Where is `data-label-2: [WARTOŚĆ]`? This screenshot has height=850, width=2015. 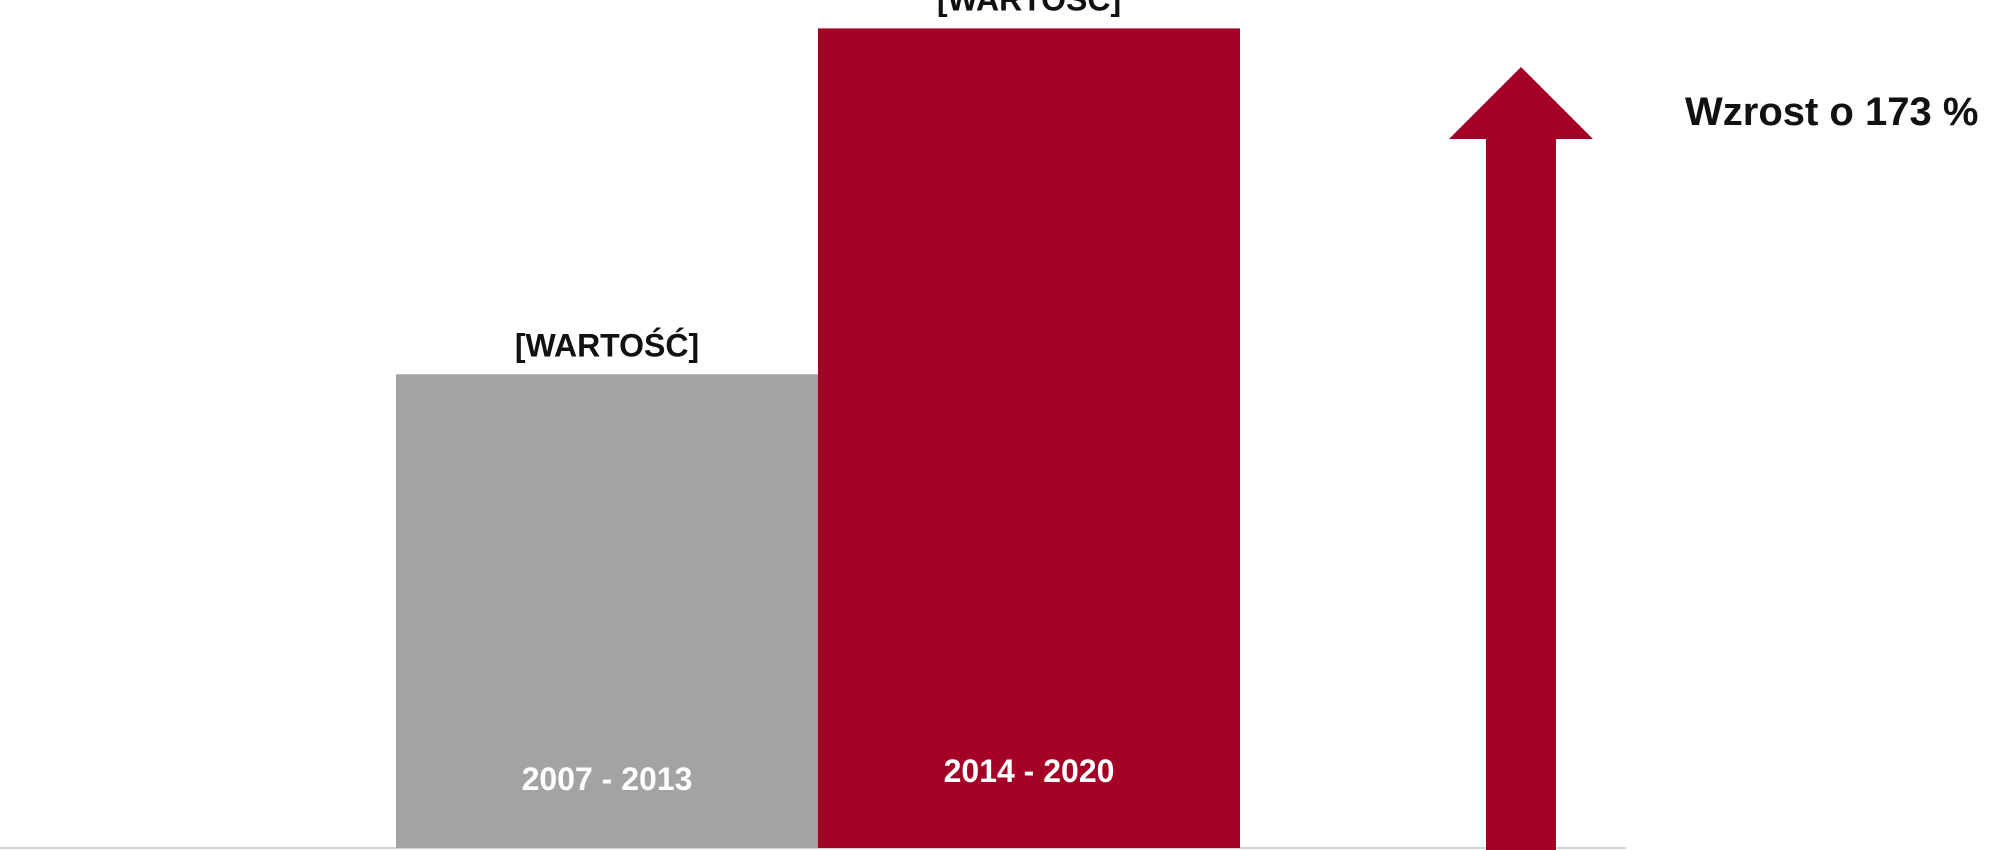
data-label-2: [WARTOŚĆ] is located at coordinates (1029, 8).